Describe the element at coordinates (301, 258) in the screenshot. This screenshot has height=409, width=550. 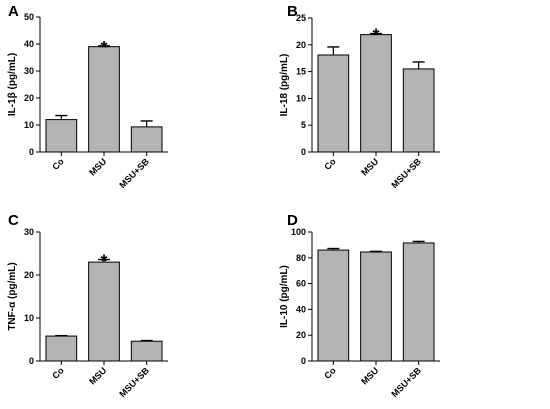
I see `panel-d-y-tick-label: 80` at that location.